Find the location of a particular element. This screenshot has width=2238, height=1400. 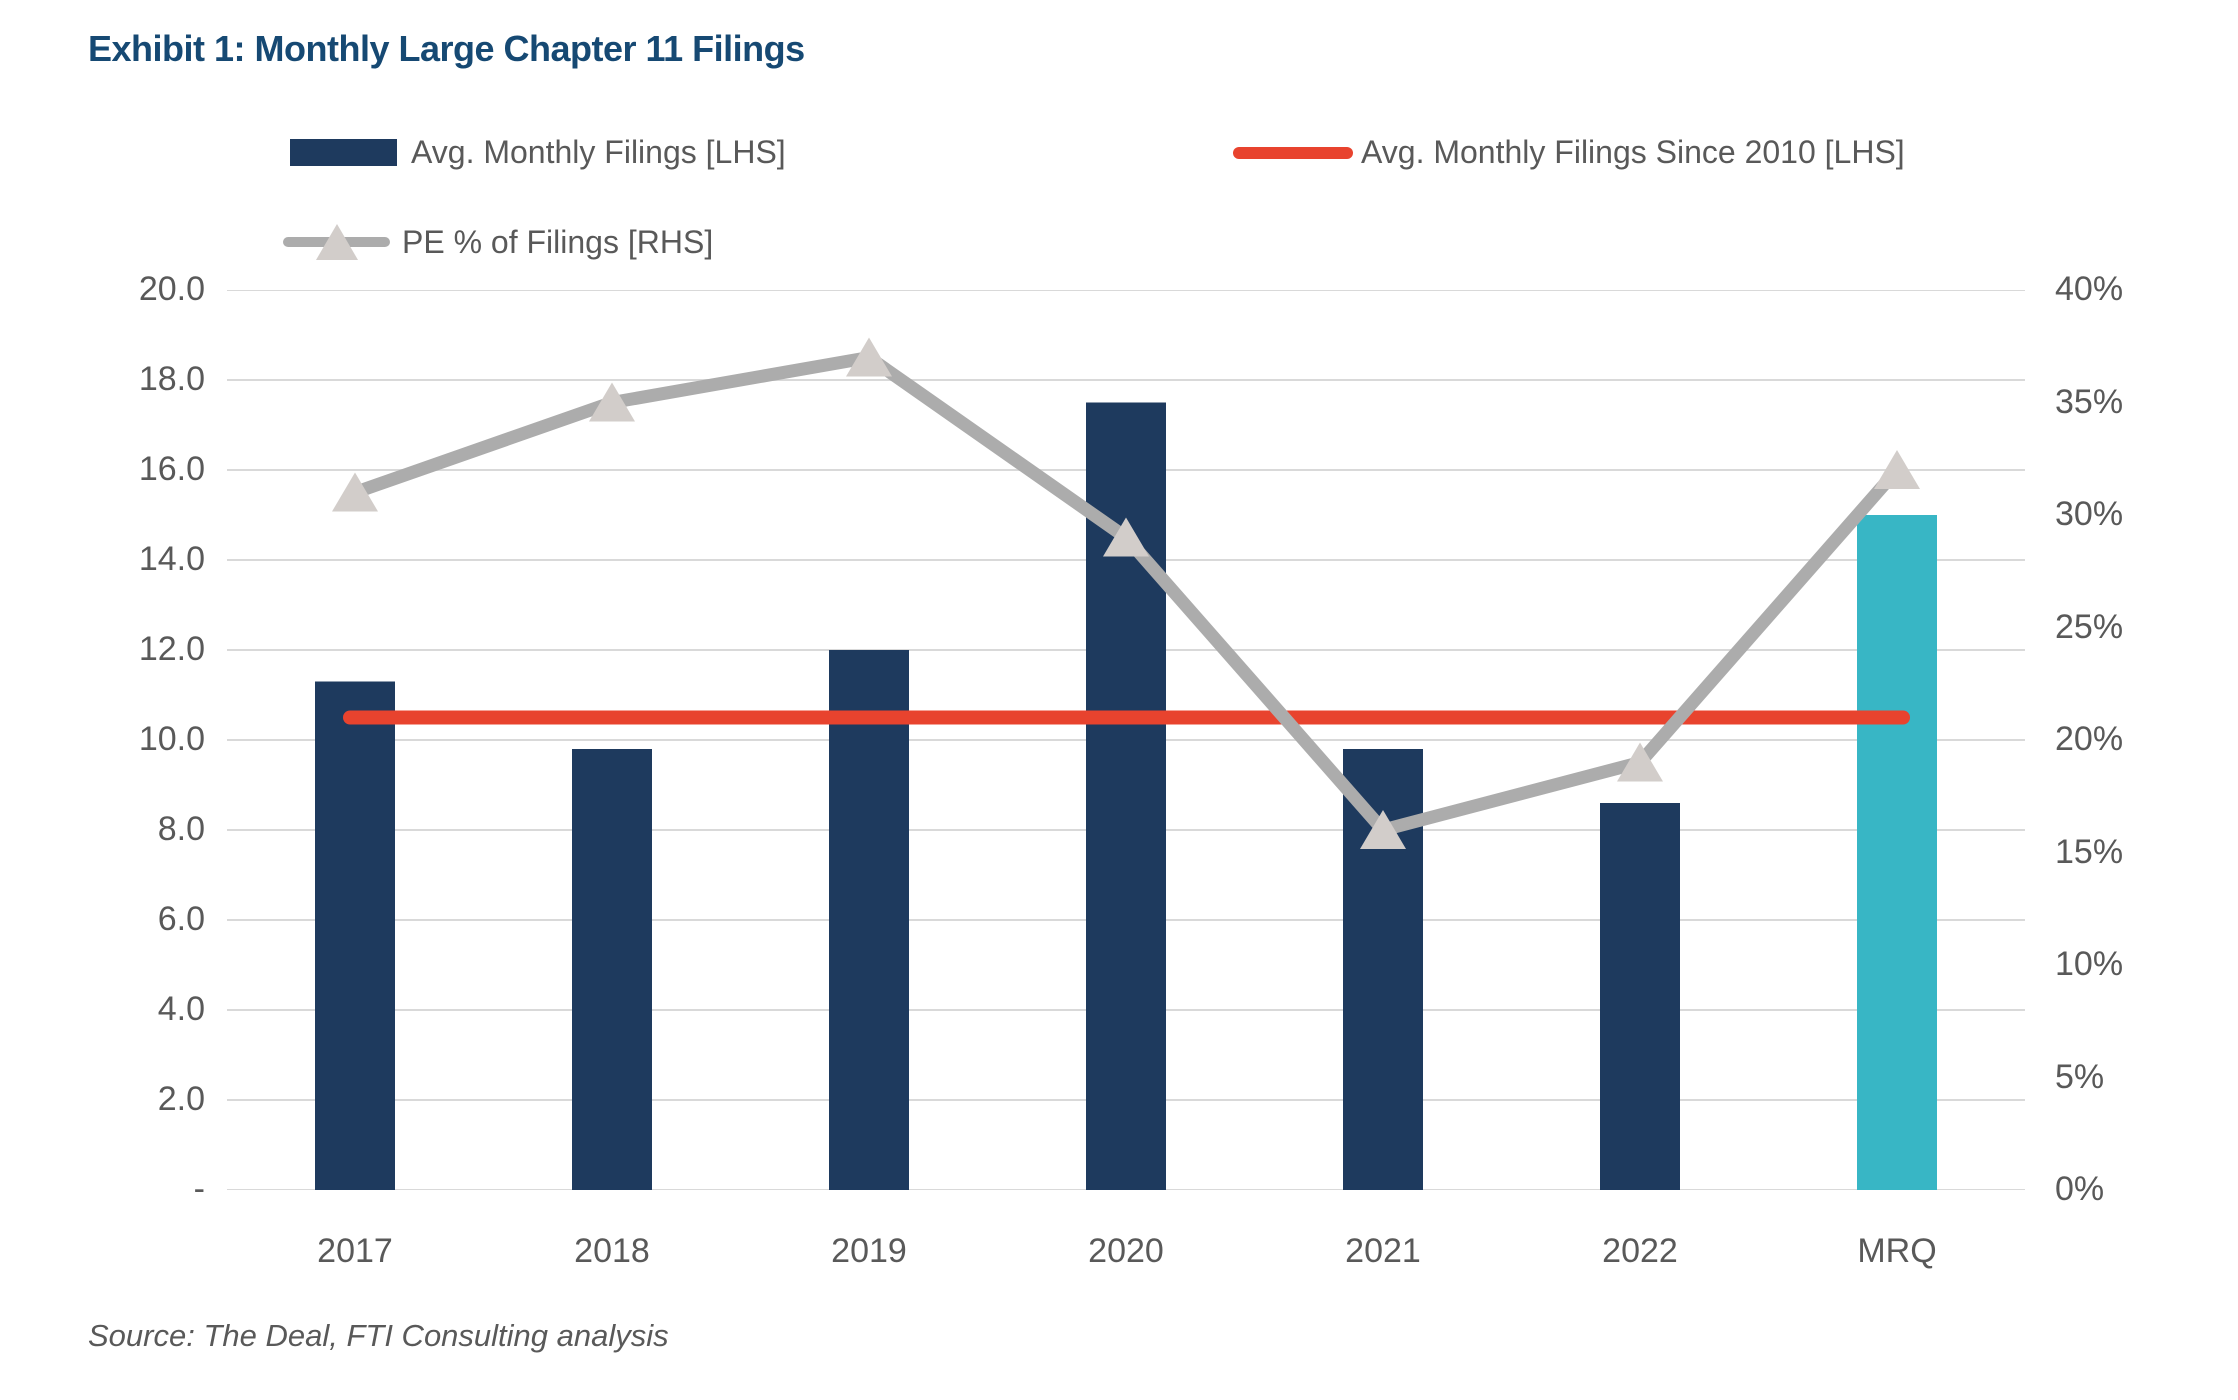

x-tick-label: 2018 is located at coordinates (612, 1251).